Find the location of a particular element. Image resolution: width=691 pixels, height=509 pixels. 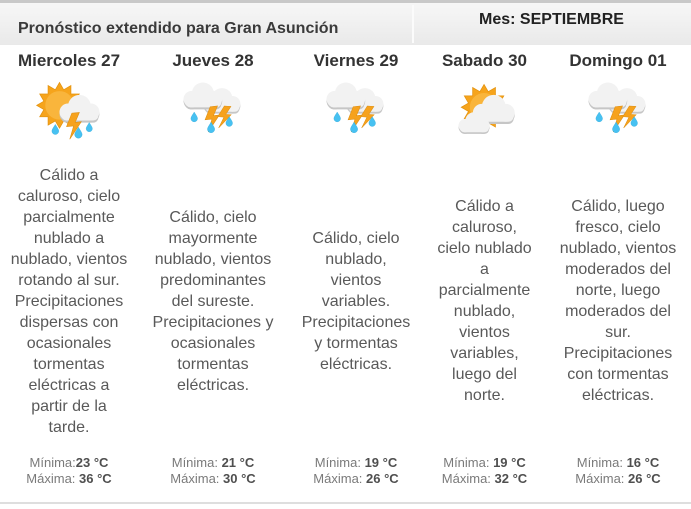

max-temp-line: Máxima: 32 °C is located at coordinates (484, 479).